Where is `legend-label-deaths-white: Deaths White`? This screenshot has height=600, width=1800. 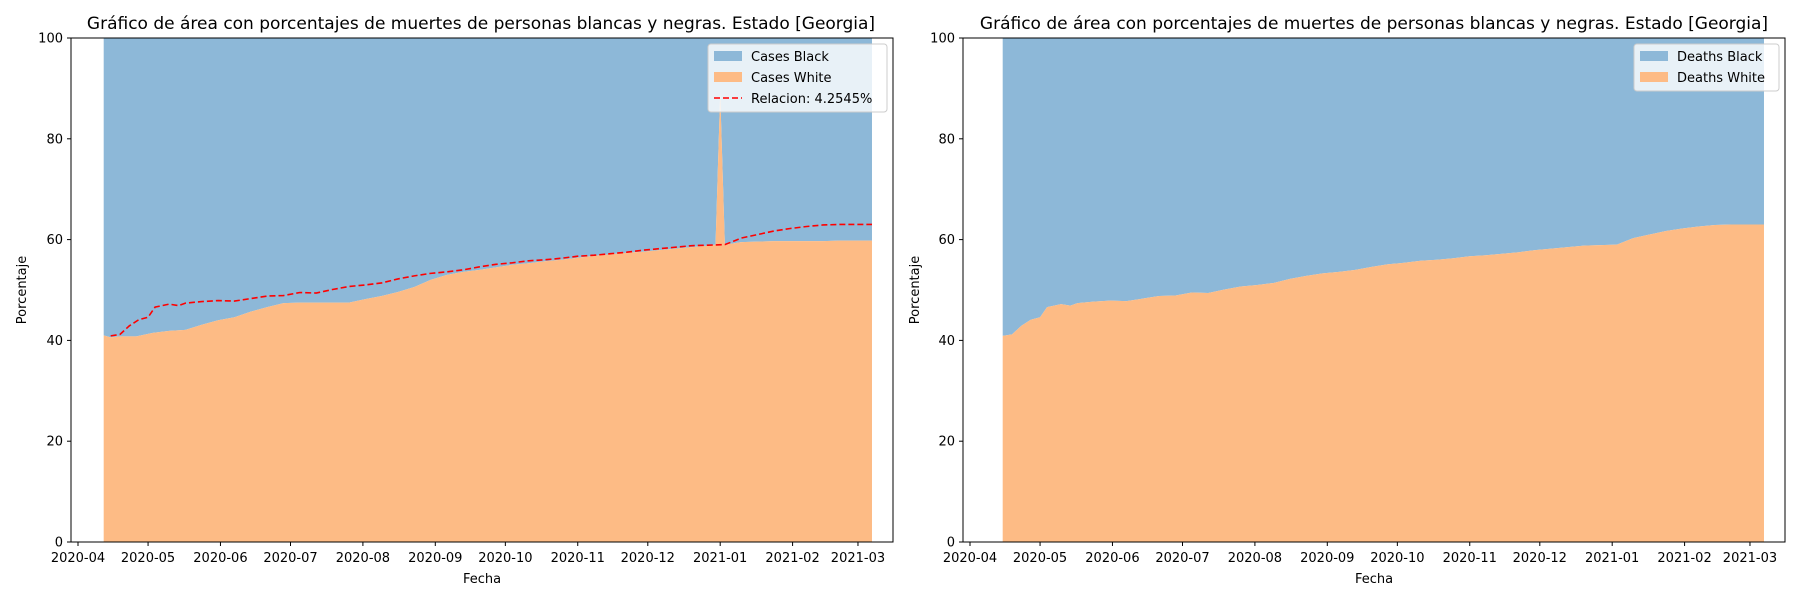
legend-label-deaths-white: Deaths White is located at coordinates (1721, 78).